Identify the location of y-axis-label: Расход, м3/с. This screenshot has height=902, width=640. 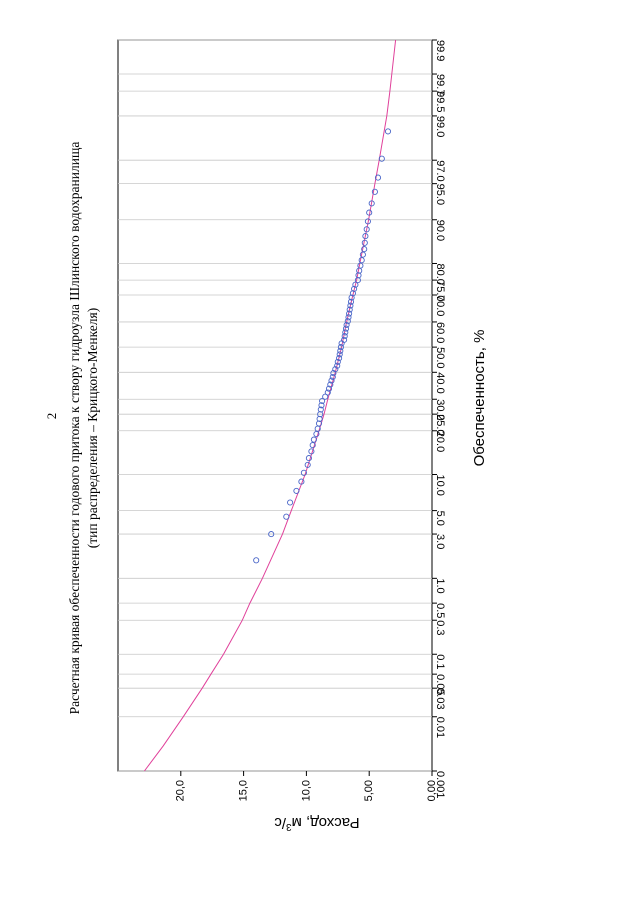
(317, 823).